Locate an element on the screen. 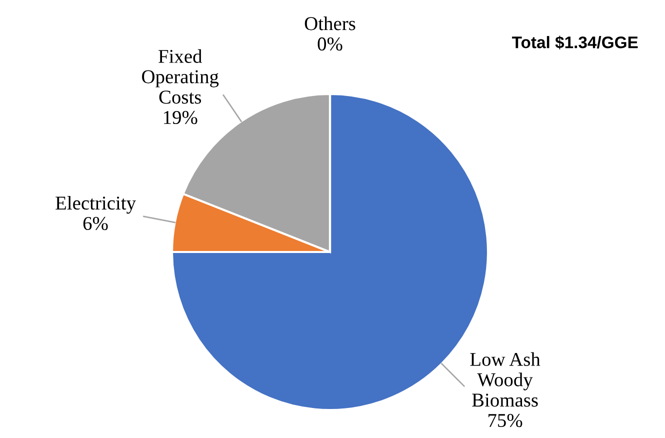 The image size is (665, 438). slice-label: Fixed Operating Costs is located at coordinates (180, 76).